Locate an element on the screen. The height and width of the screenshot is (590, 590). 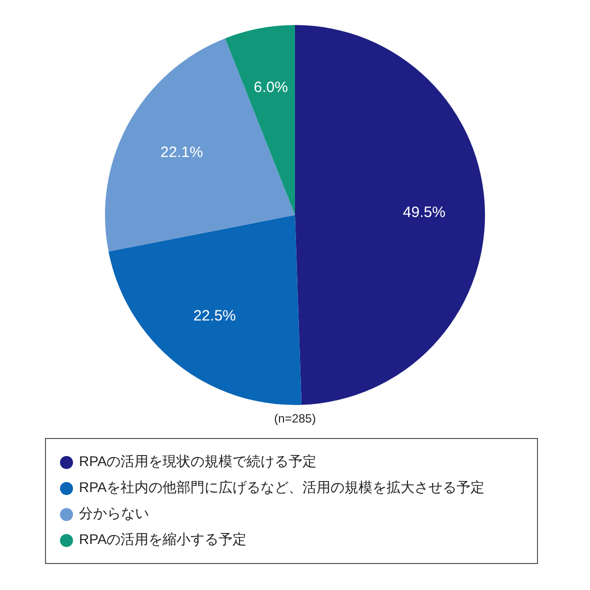
legend-label: RPAを社内の他部門に広げるなど、活用の規模を拡大させる予定 is located at coordinates (282, 488).